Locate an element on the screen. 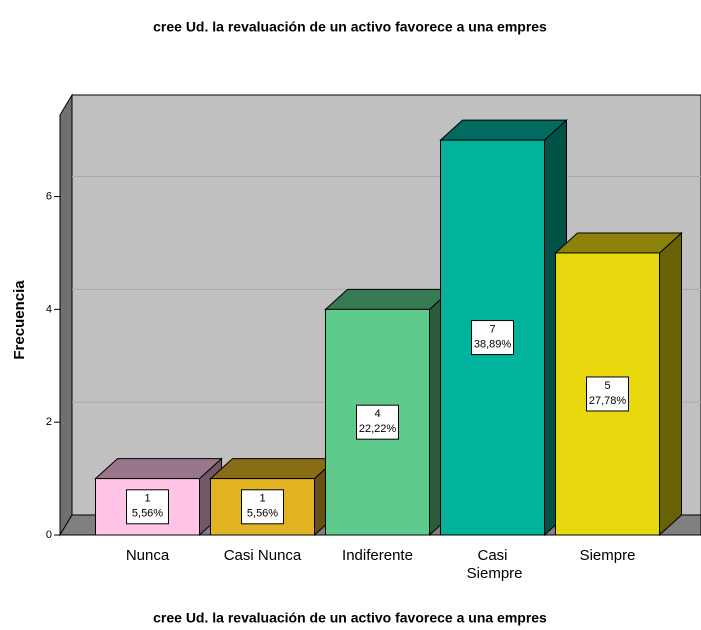  bar-front is located at coordinates (262, 507).